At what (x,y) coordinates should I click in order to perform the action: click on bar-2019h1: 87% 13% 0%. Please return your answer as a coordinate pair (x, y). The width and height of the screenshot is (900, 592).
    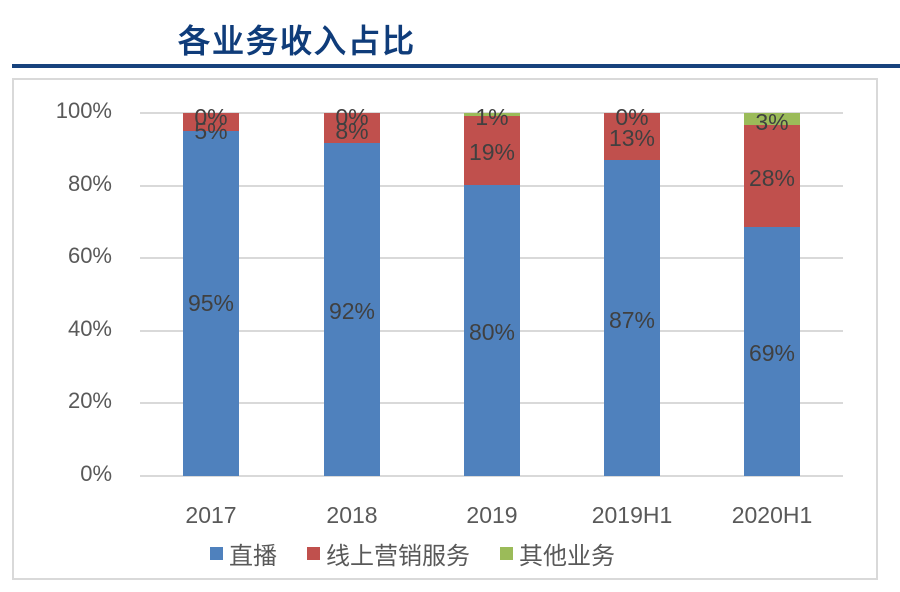
    Looking at the image, I should click on (632, 290).